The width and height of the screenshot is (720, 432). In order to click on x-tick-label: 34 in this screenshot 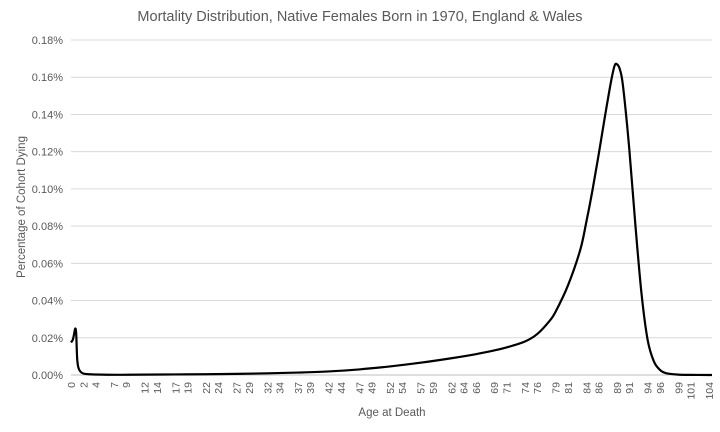, I will do `click(281, 388)`.